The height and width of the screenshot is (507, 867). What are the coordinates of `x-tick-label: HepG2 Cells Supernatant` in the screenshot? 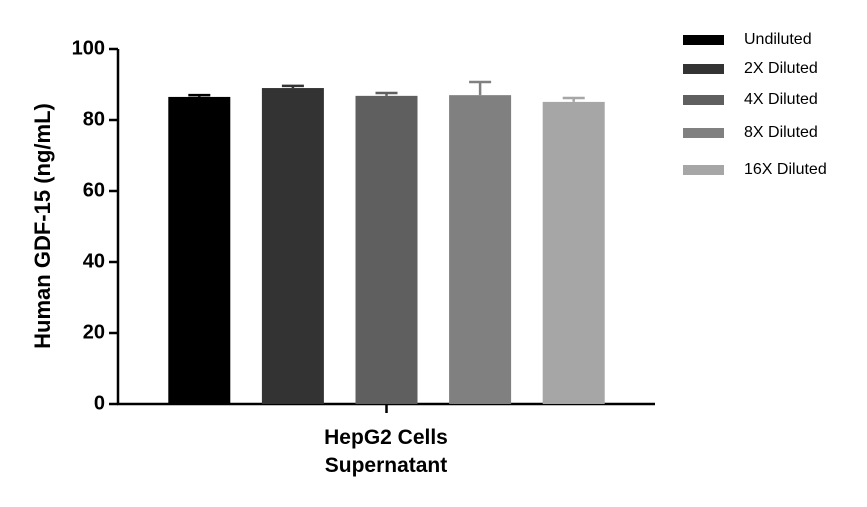 It's located at (386, 451).